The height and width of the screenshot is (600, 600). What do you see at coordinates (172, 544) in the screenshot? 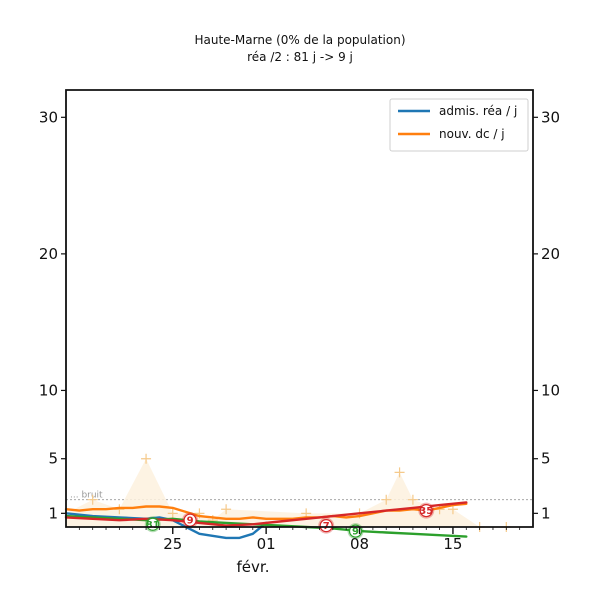
I see `xtick-label: 25` at bounding box center [172, 544].